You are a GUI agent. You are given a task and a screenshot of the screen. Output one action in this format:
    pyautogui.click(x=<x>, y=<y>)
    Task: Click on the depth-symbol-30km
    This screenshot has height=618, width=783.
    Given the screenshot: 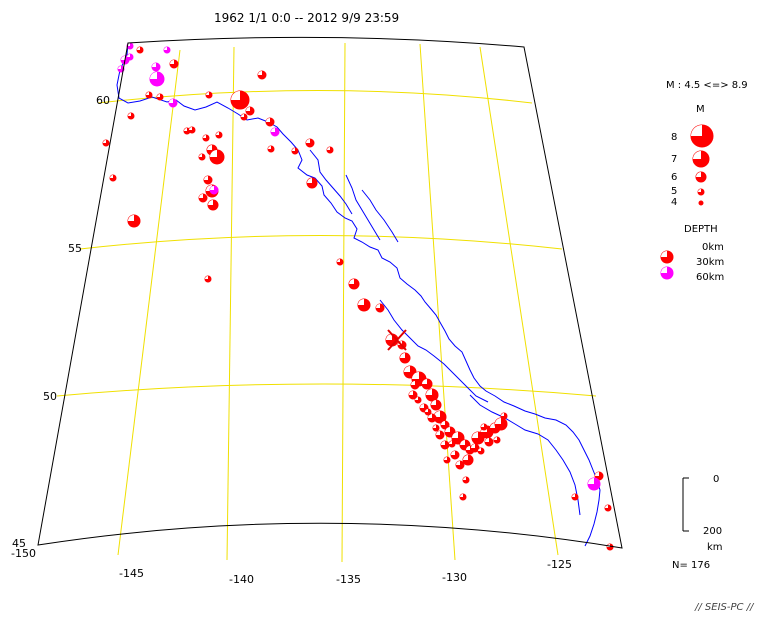 What is the action you would take?
    pyautogui.click(x=667, y=257)
    